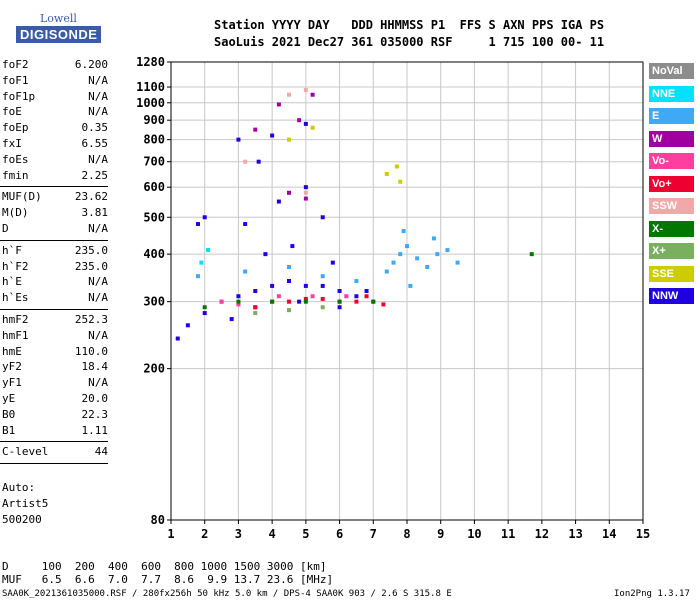  Describe the element at coordinates (671, 251) in the screenshot. I see `legend-item: X+` at that location.